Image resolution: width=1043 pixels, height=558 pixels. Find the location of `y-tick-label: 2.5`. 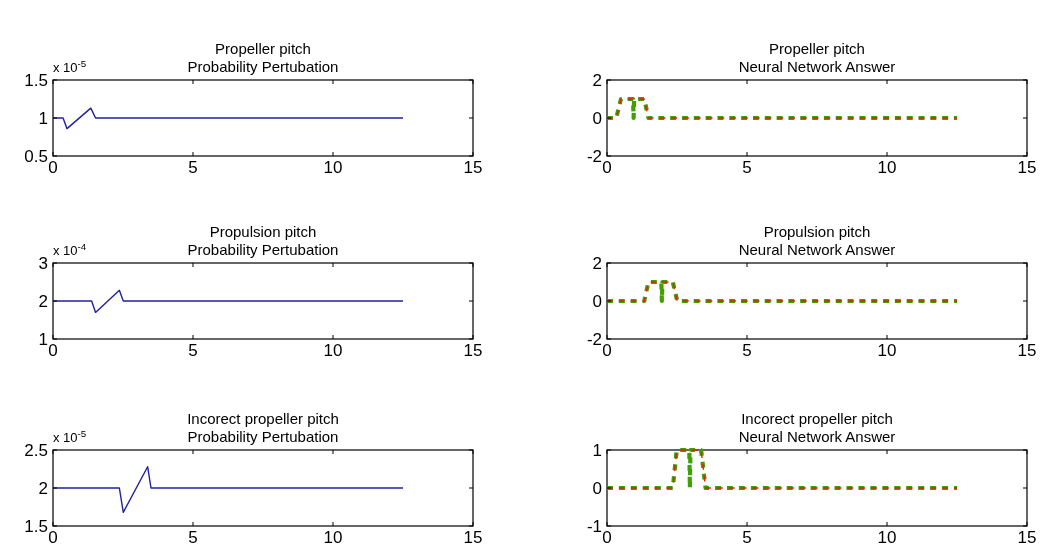

y-tick-label: 2.5 is located at coordinates (36, 450).